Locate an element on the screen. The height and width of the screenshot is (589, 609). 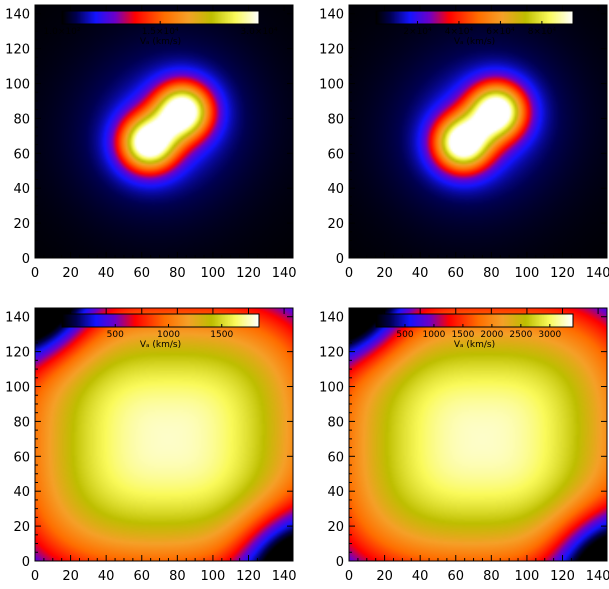
colorbar: 2×10⁴ 4×10⁴ 6×10⁴ 8×10⁴ Vₐ (km/s) is located at coordinates (474, 28).